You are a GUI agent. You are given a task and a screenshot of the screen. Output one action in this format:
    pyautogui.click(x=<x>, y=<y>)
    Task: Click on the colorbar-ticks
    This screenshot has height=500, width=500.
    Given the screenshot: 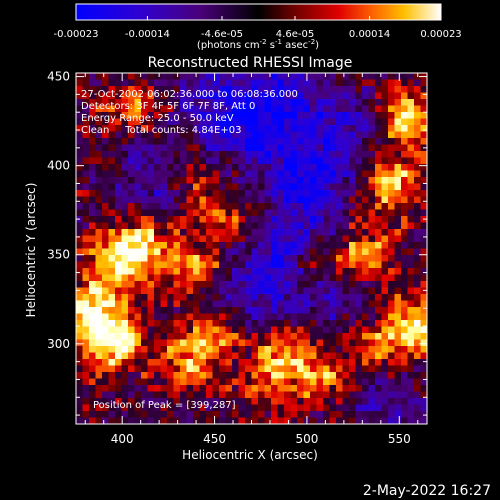 What is the action you would take?
    pyautogui.click(x=258, y=18)
    